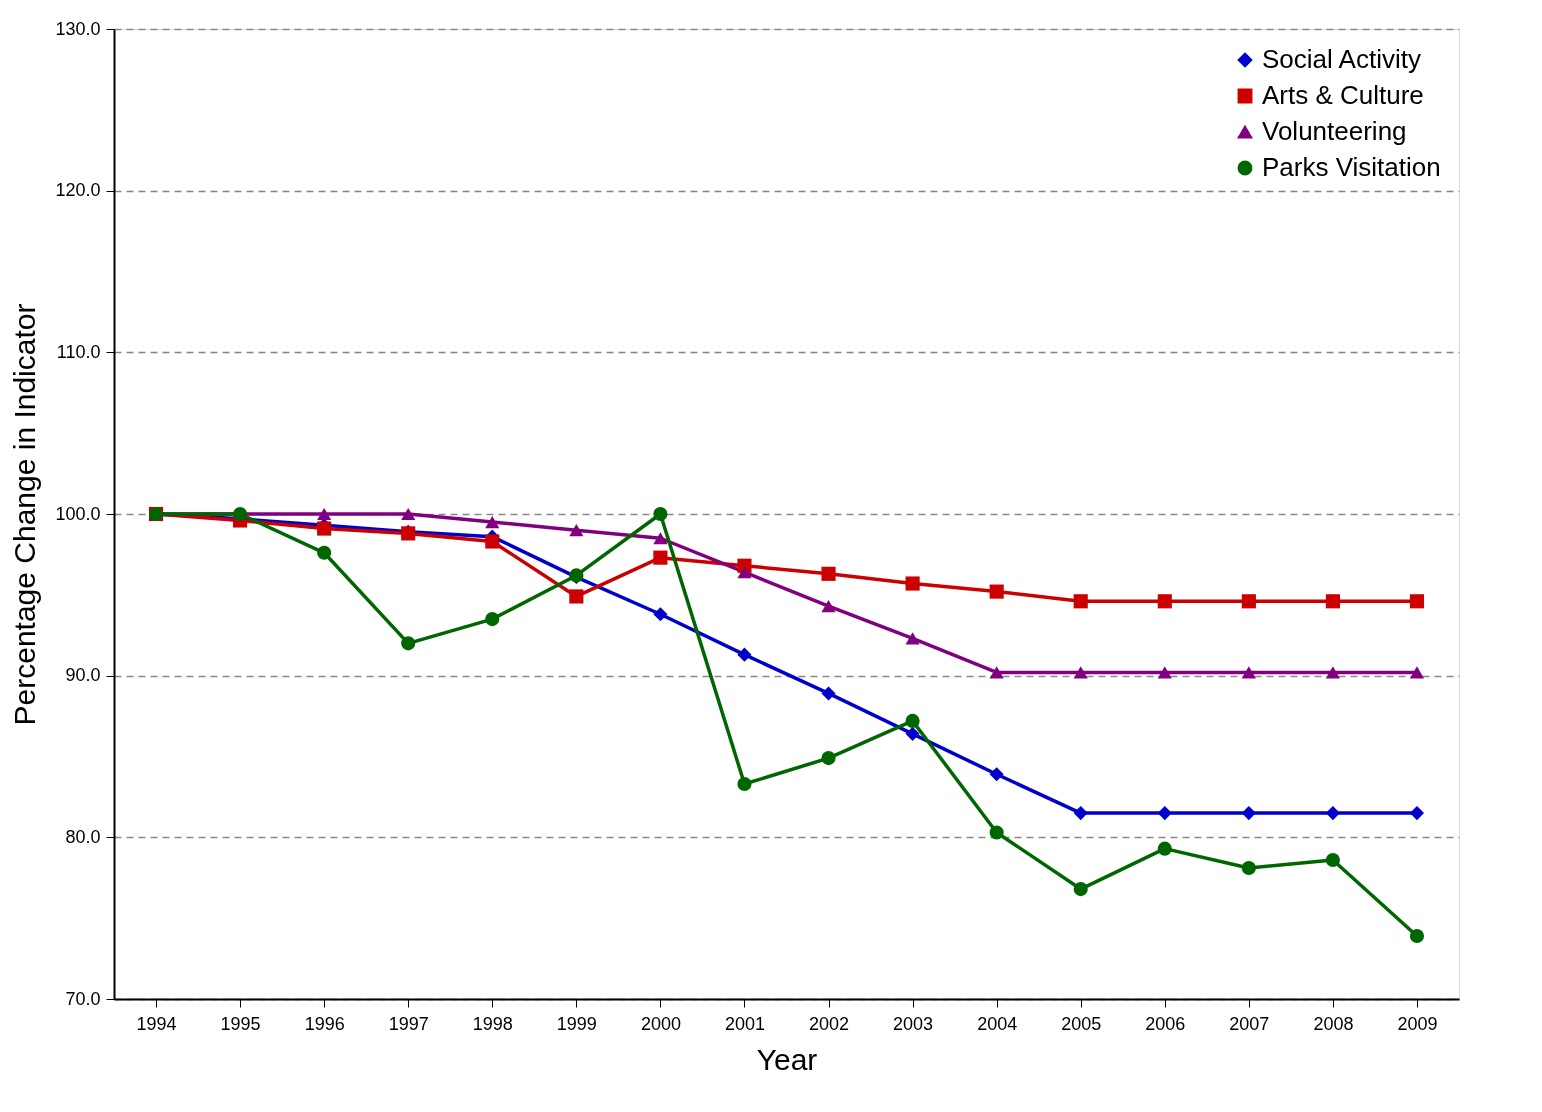  Describe the element at coordinates (829, 1023) in the screenshot. I see `x-tick-label: 2002` at that location.